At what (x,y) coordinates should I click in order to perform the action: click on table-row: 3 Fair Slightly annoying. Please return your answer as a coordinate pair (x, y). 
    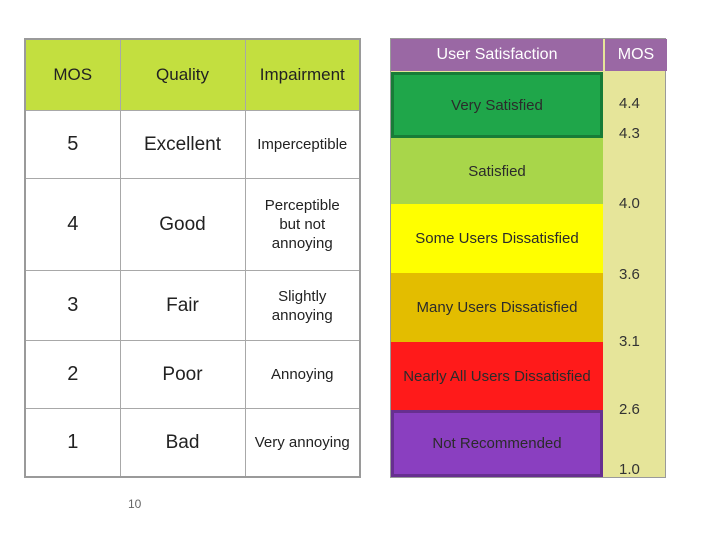
    Looking at the image, I should click on (192, 306).